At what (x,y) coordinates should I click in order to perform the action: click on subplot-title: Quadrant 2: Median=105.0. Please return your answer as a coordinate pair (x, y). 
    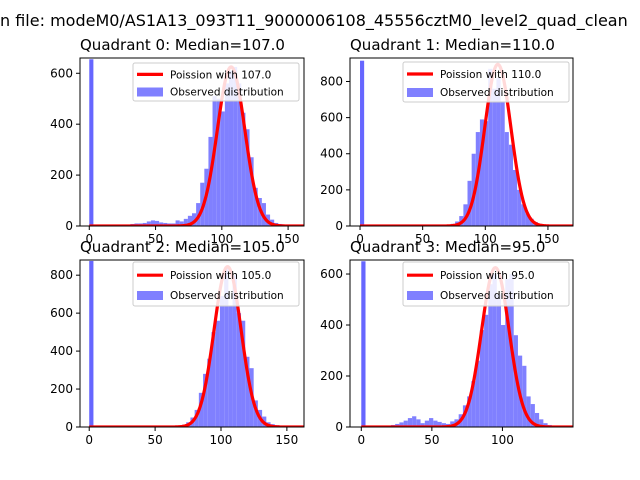
    Looking at the image, I should click on (182, 247).